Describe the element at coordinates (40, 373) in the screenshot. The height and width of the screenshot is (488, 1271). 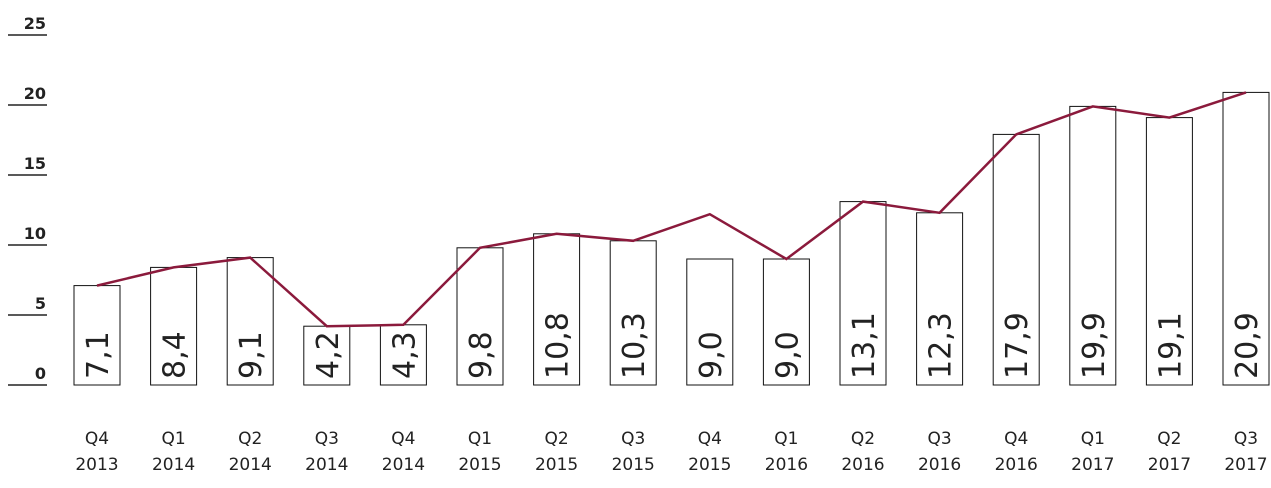
I see `y-tick-label: 0` at that location.